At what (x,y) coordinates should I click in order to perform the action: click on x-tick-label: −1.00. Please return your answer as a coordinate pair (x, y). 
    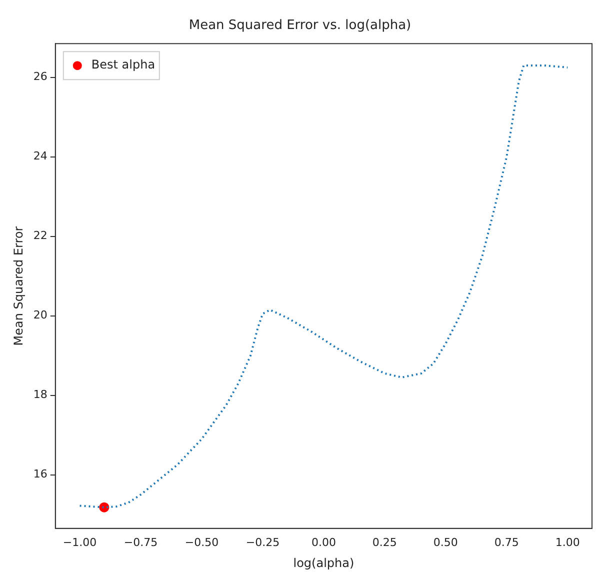
    Looking at the image, I should click on (79, 542).